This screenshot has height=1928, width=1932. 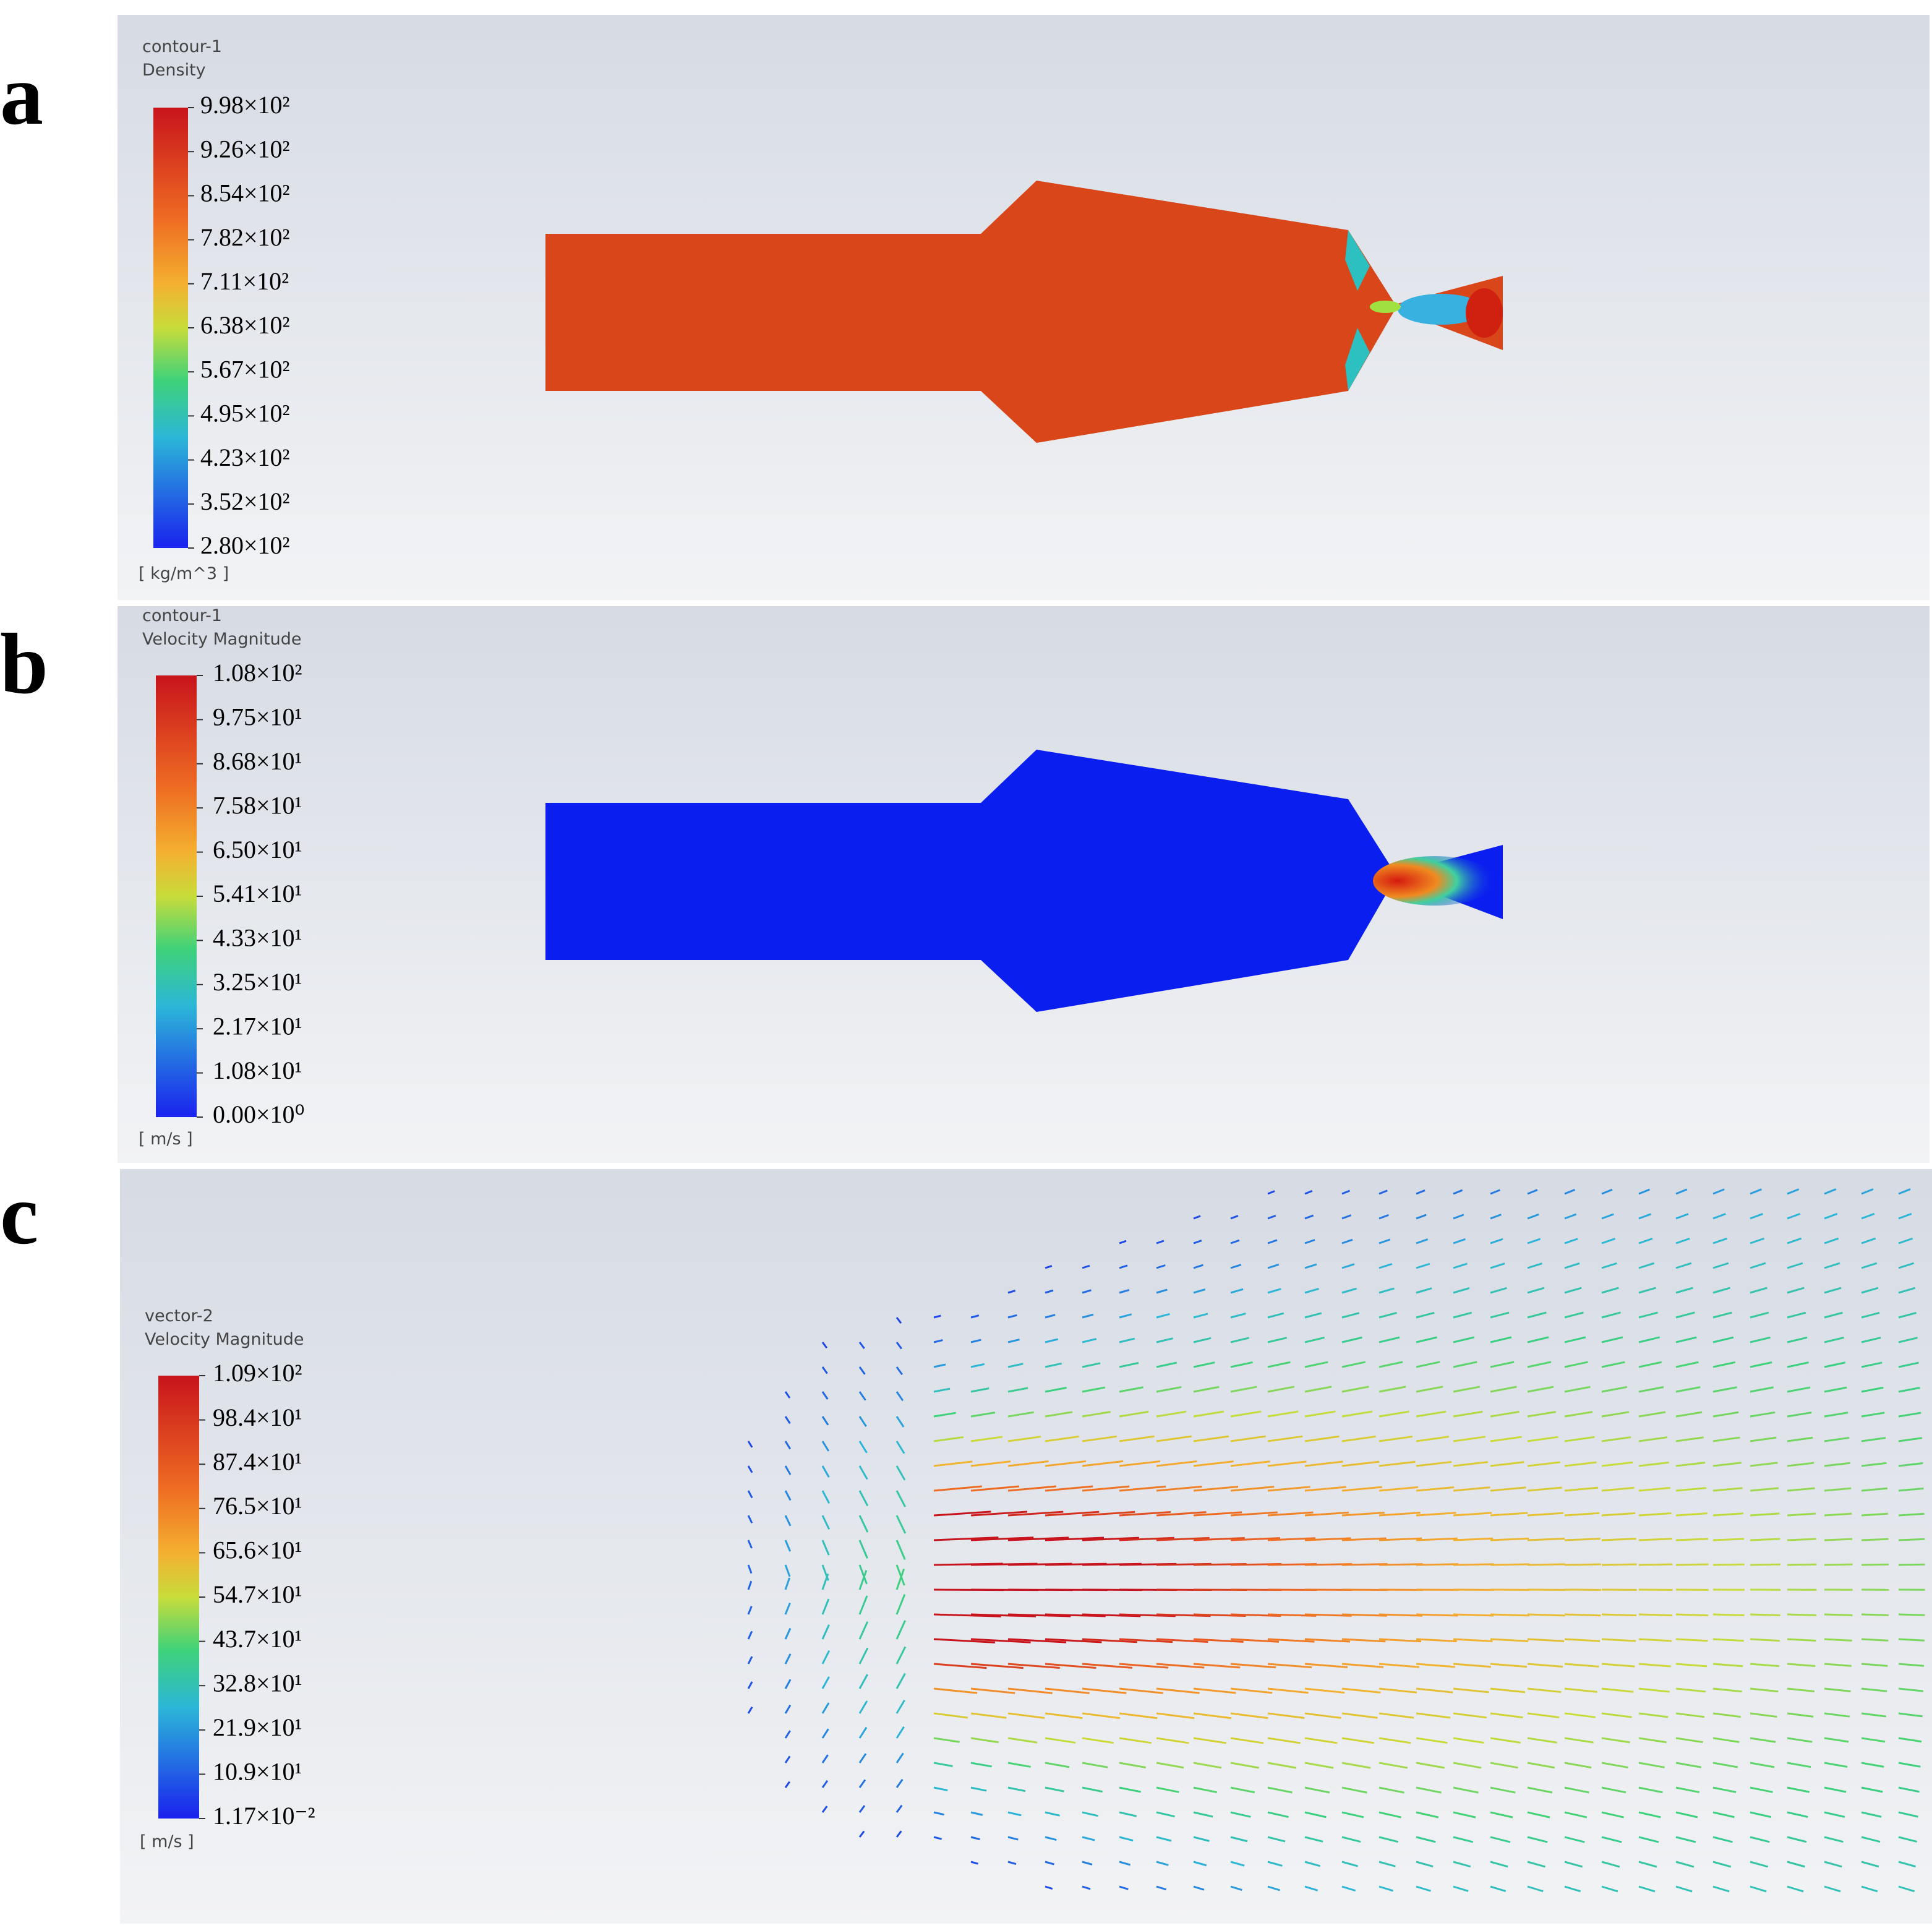 What do you see at coordinates (245, 149) in the screenshot?
I see `colorbar-tick-label: 9.26×10²` at bounding box center [245, 149].